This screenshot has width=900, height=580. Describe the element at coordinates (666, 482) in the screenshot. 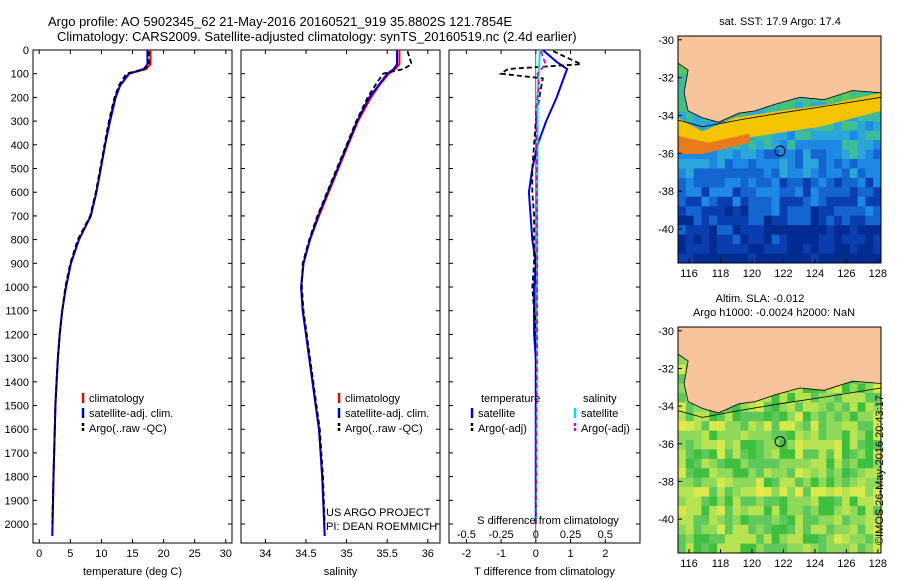

I see `lat-tick-label: -38` at that location.